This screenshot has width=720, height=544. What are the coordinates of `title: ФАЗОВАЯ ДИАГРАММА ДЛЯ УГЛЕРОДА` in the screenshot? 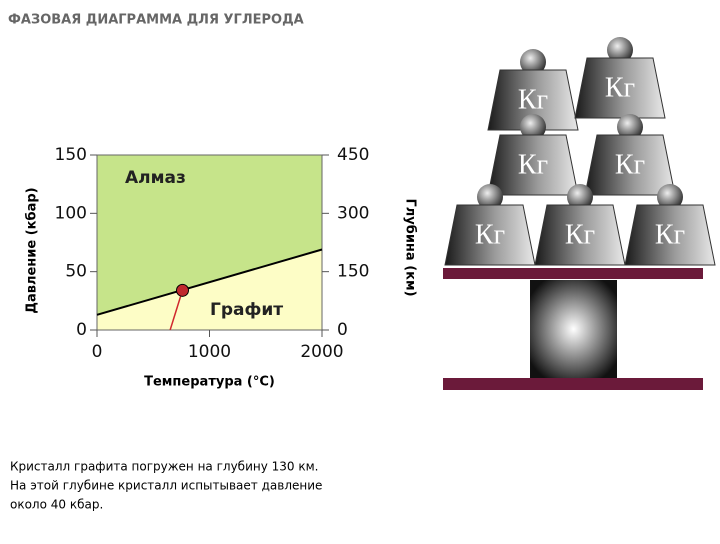 It's located at (156, 20).